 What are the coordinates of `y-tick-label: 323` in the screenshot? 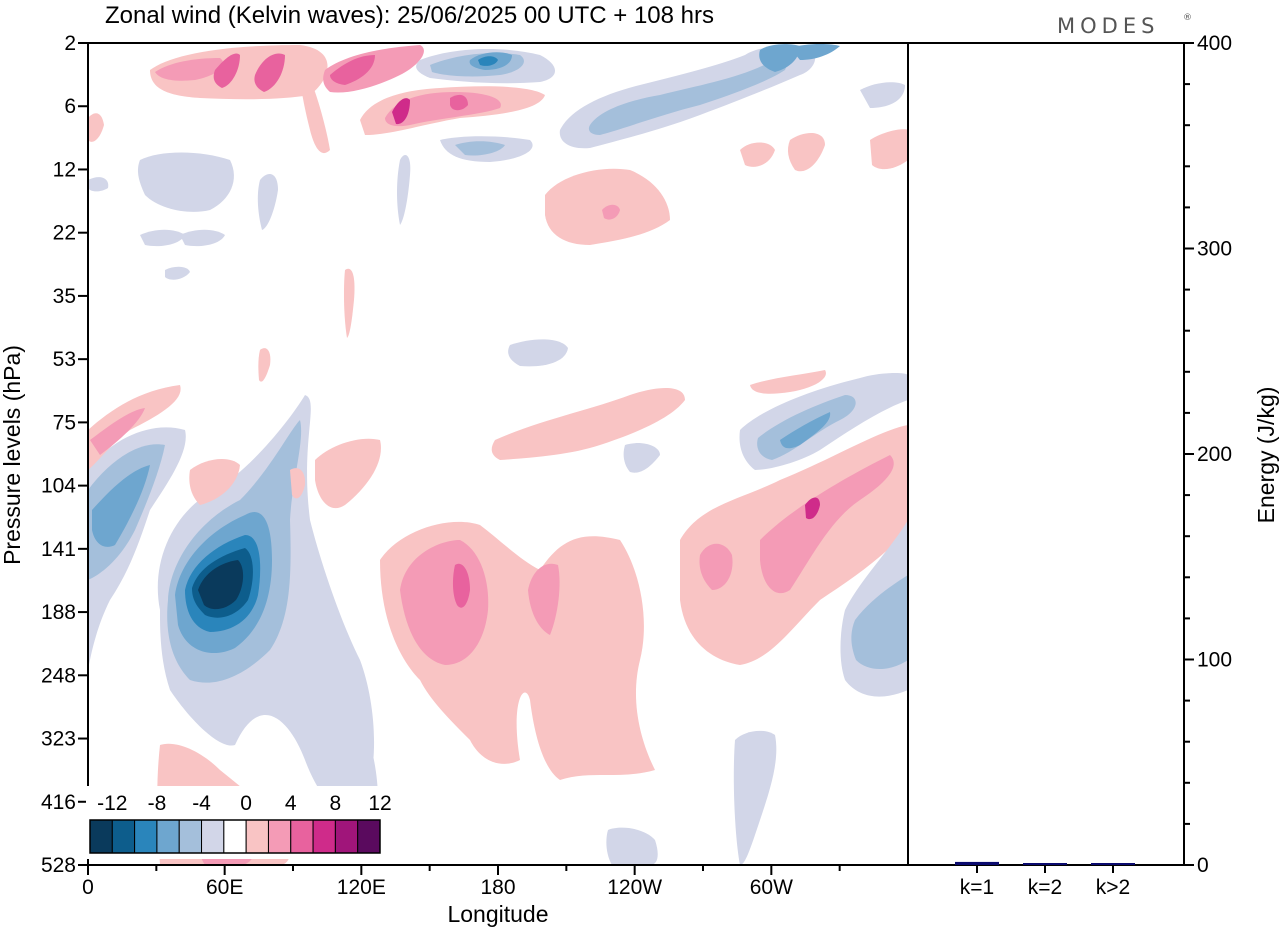 It's located at (58, 739).